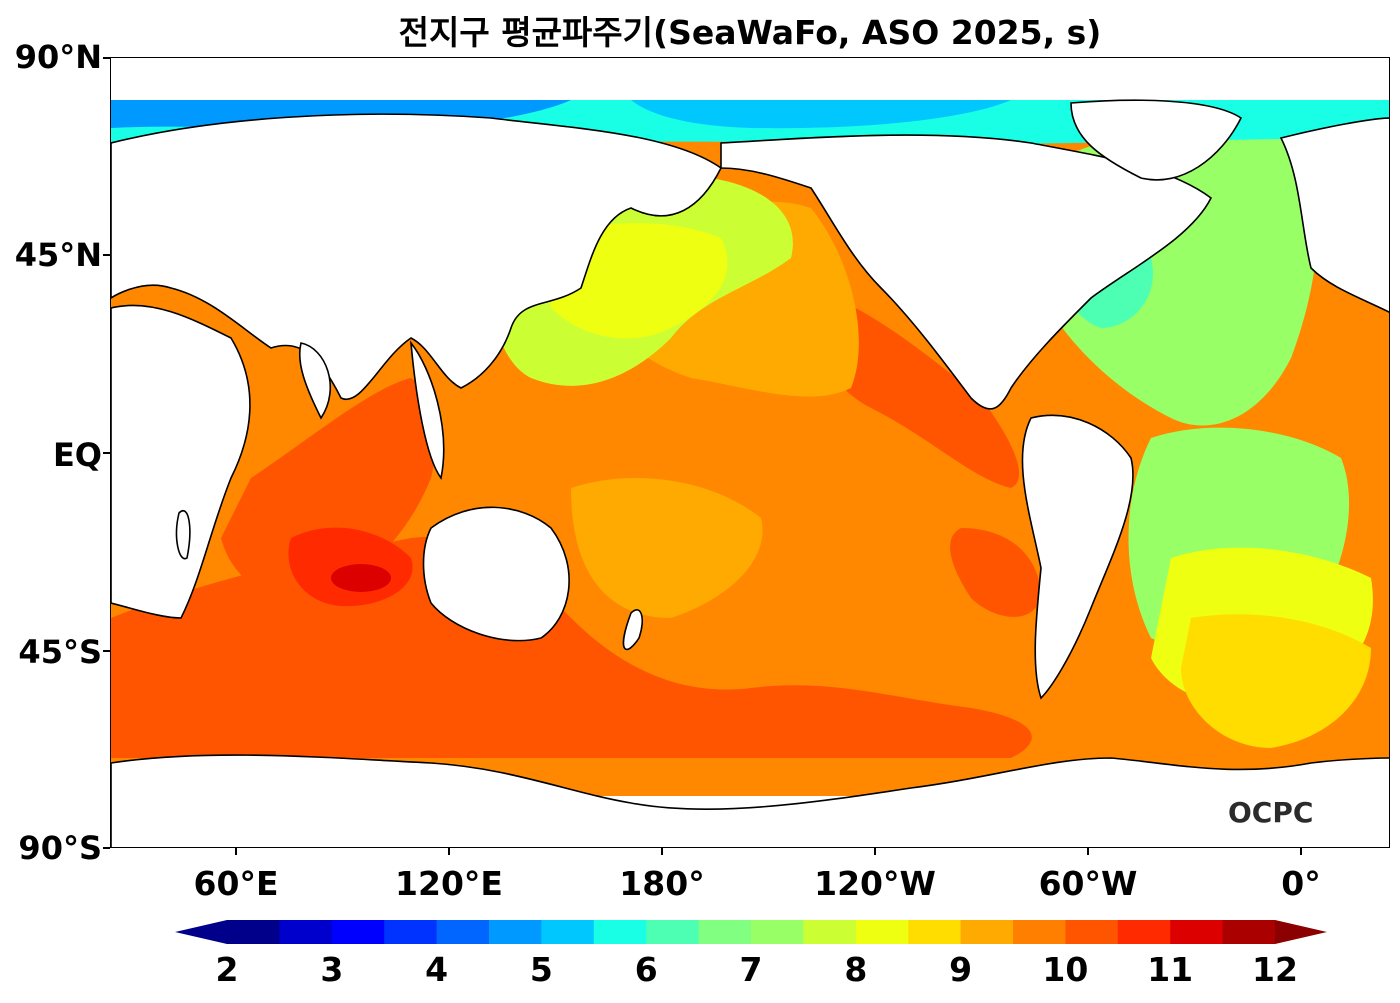 This screenshot has height=1003, width=1400. What do you see at coordinates (632, 630) in the screenshot?
I see `new-zealand-land` at bounding box center [632, 630].